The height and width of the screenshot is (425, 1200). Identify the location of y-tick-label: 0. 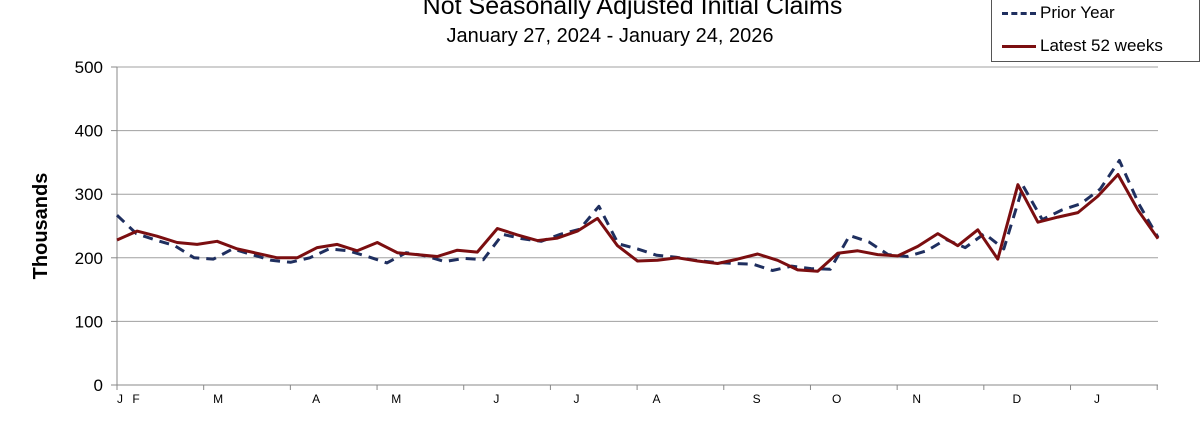
(98, 385).